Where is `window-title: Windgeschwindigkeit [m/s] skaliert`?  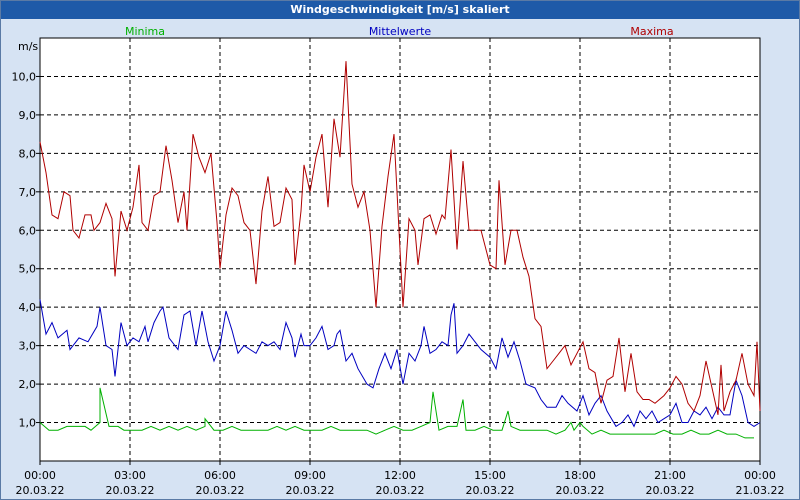
window-title: Windgeschwindigkeit [m/s] skaliert is located at coordinates (400, 10).